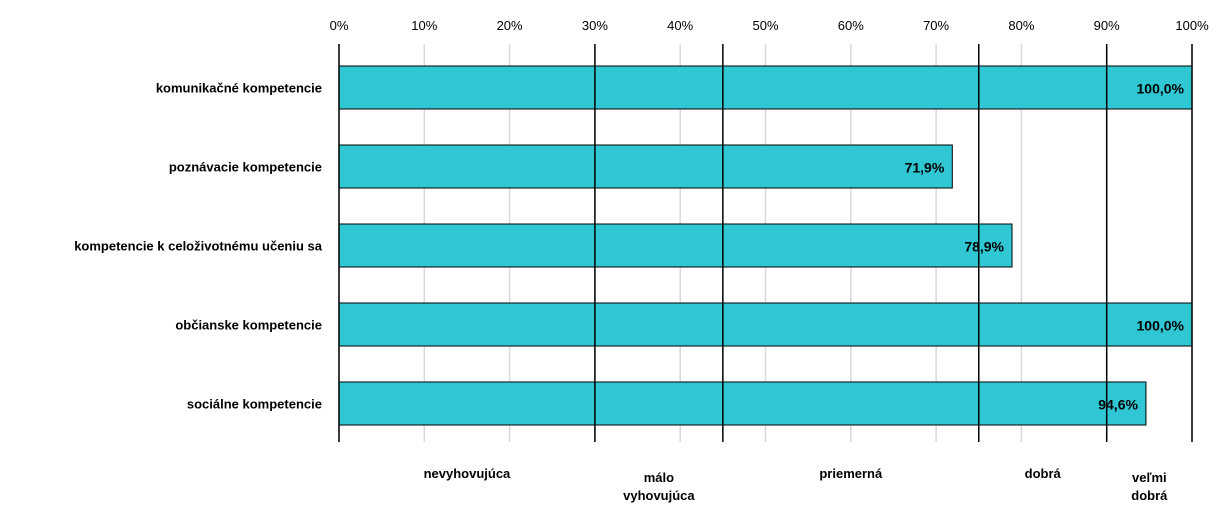 Image resolution: width=1216 pixels, height=507 pixels. What do you see at coordinates (1021, 25) in the screenshot?
I see `x-tick-label: 80%` at bounding box center [1021, 25].